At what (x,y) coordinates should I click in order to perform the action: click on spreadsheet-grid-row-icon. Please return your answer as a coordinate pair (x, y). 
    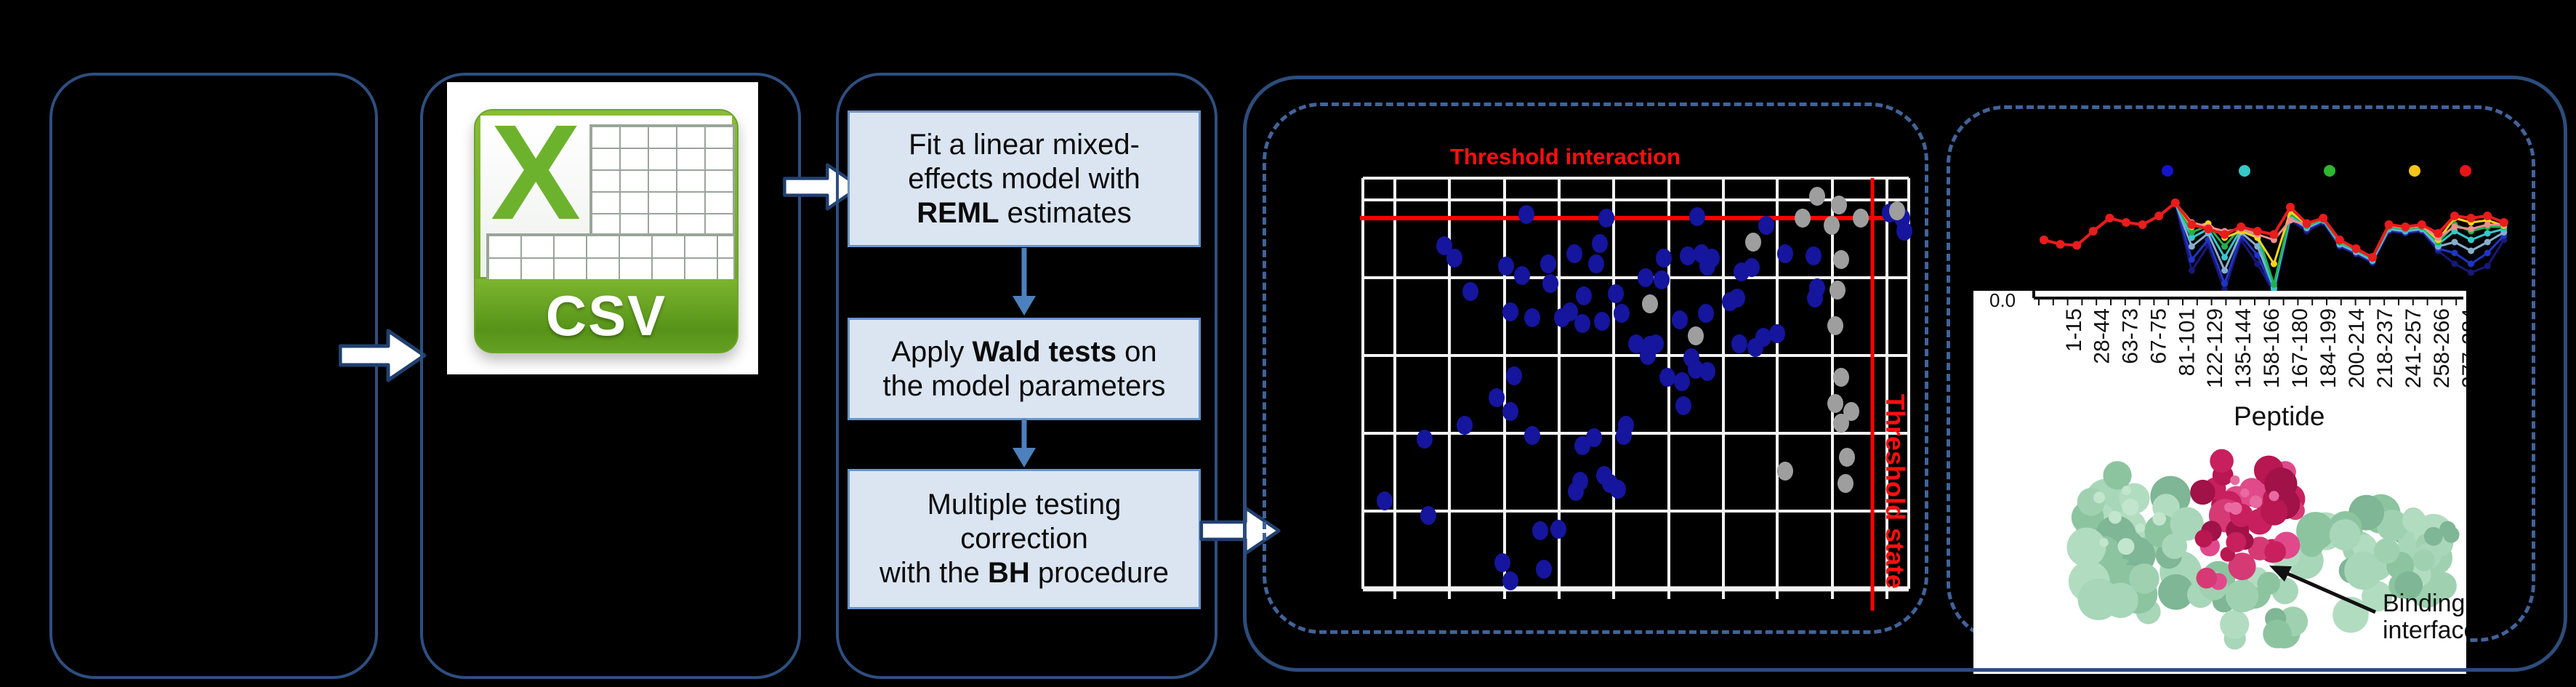
    Looking at the image, I should click on (610, 257).